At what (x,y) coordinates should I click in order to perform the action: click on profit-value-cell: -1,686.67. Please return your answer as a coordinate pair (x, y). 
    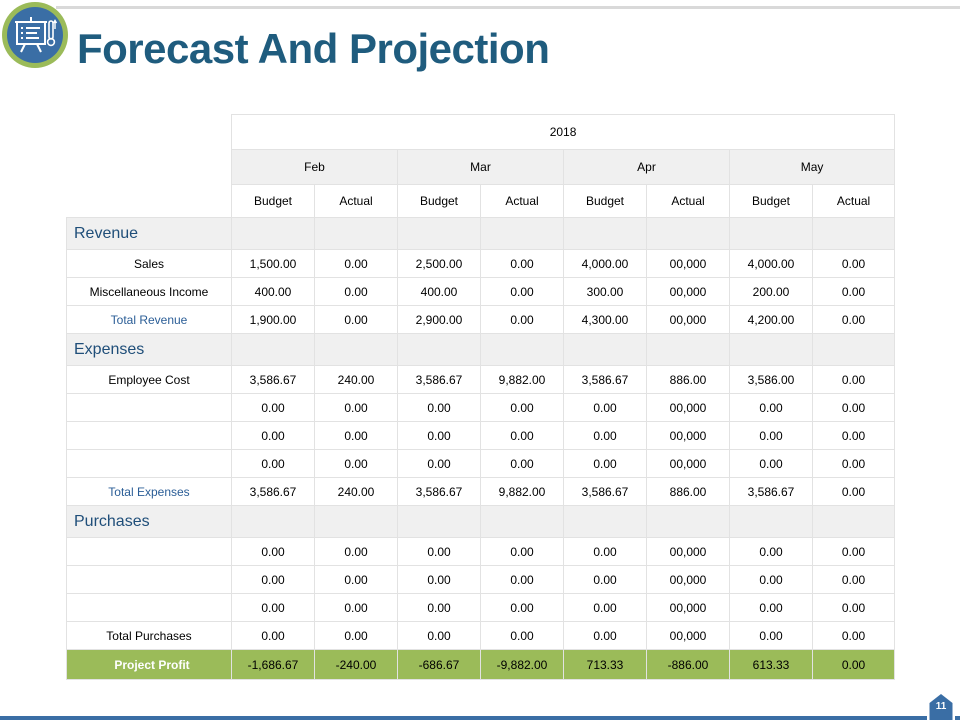
    Looking at the image, I should click on (273, 664).